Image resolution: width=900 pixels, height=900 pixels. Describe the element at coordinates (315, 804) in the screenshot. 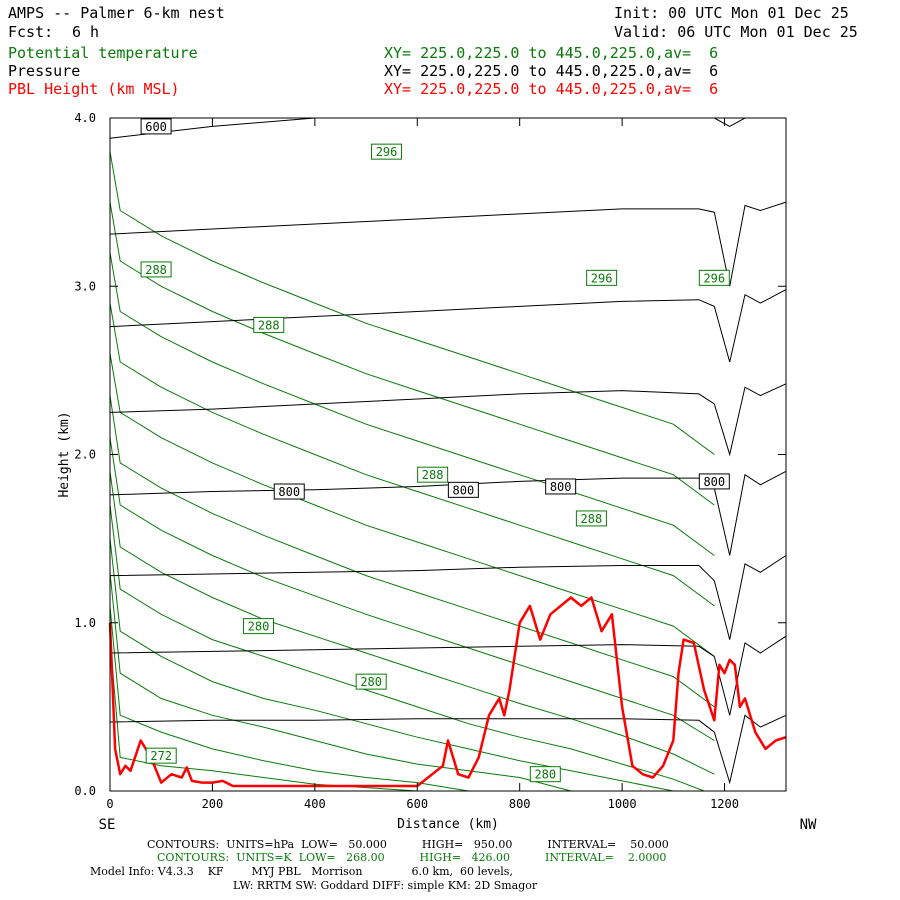

I see `x-tick-label: 400` at that location.